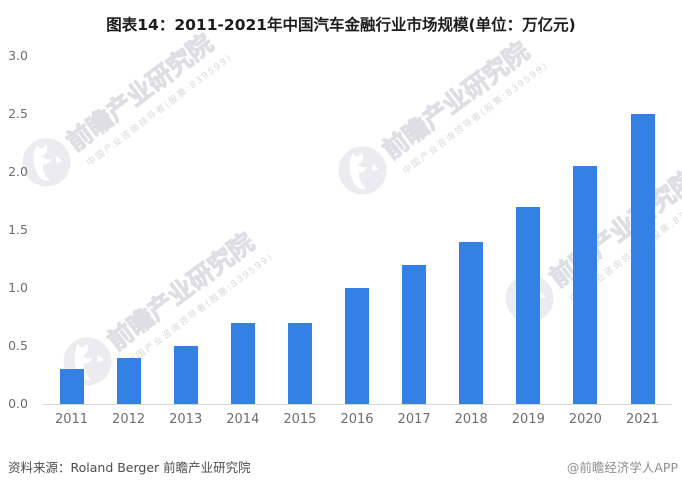  I want to click on x-axis-tick-2011: 2011, so click(71, 419).